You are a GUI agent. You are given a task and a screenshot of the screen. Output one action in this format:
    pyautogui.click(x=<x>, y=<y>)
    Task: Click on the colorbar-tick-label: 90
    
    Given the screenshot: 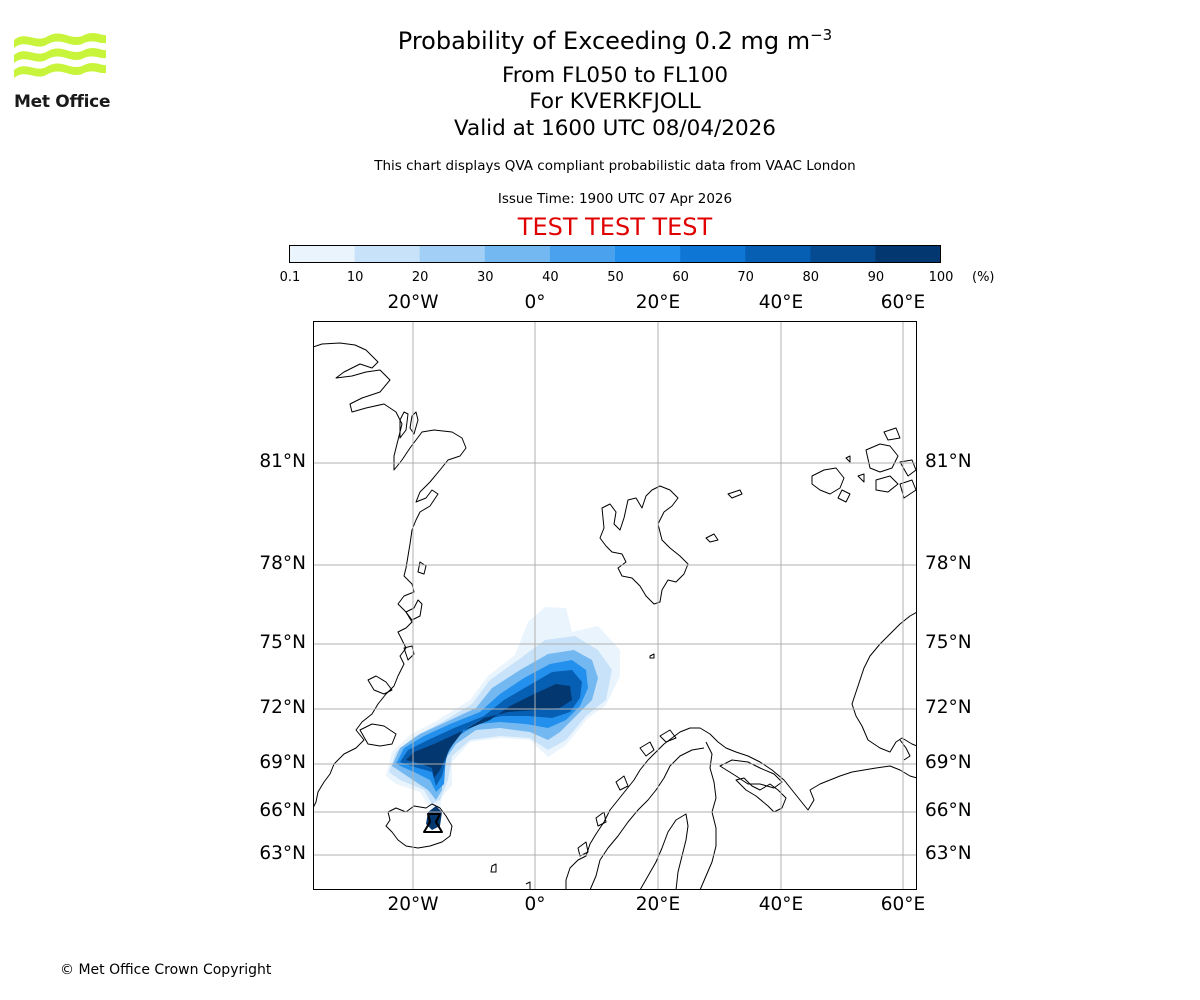 What is the action you would take?
    pyautogui.click(x=876, y=277)
    